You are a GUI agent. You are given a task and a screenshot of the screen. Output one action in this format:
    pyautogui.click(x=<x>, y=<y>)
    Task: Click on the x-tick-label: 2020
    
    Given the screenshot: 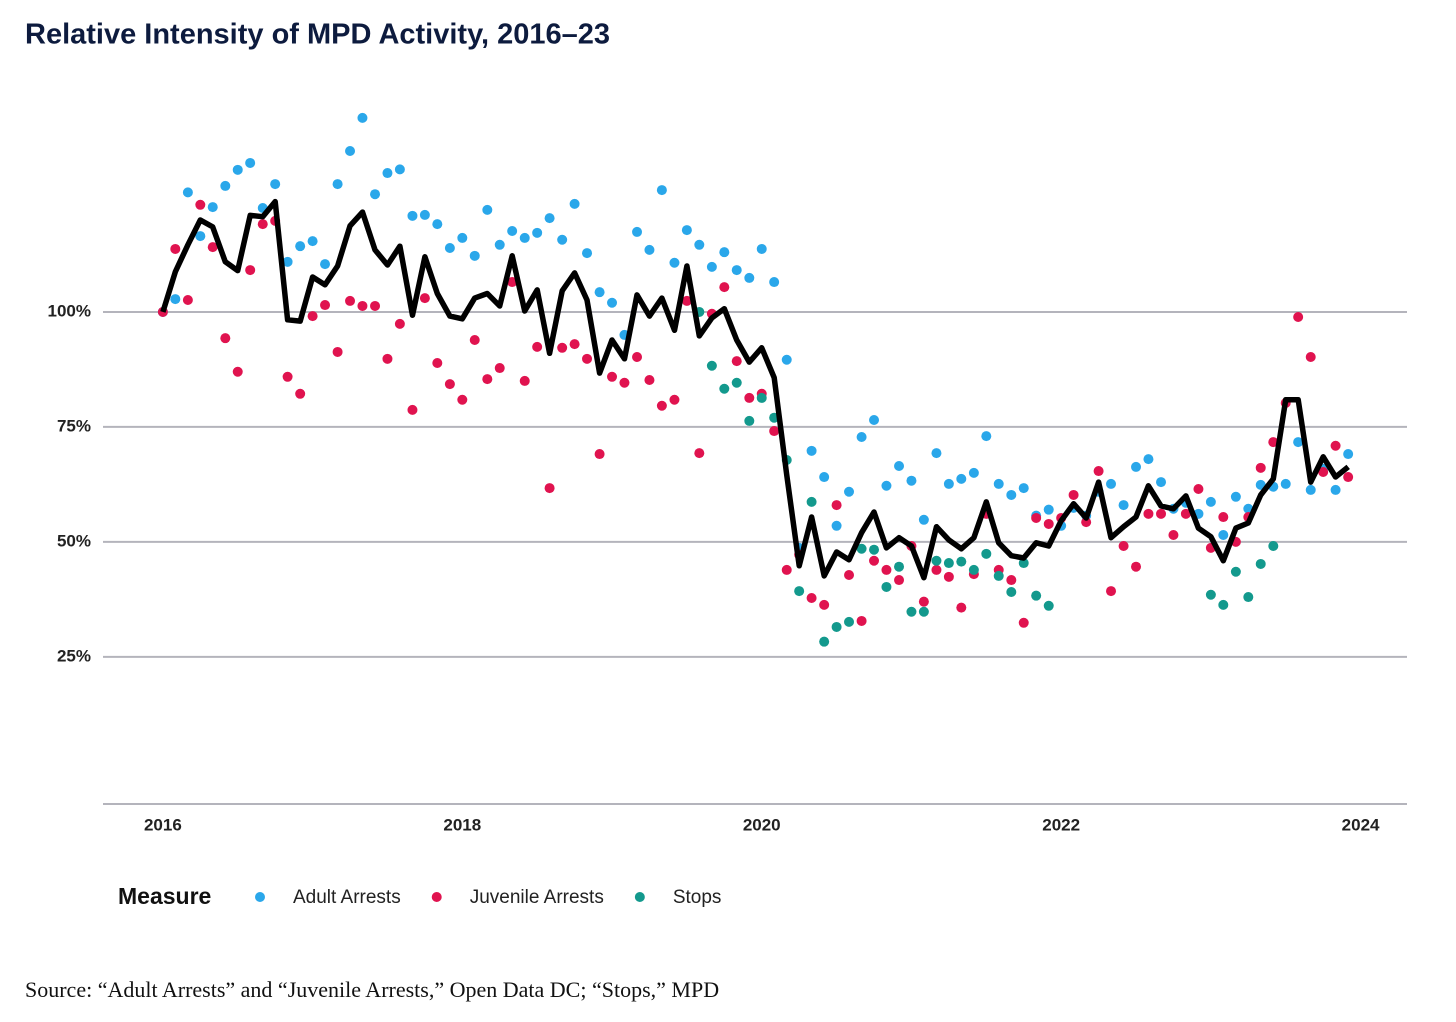 What is the action you would take?
    pyautogui.click(x=762, y=824)
    